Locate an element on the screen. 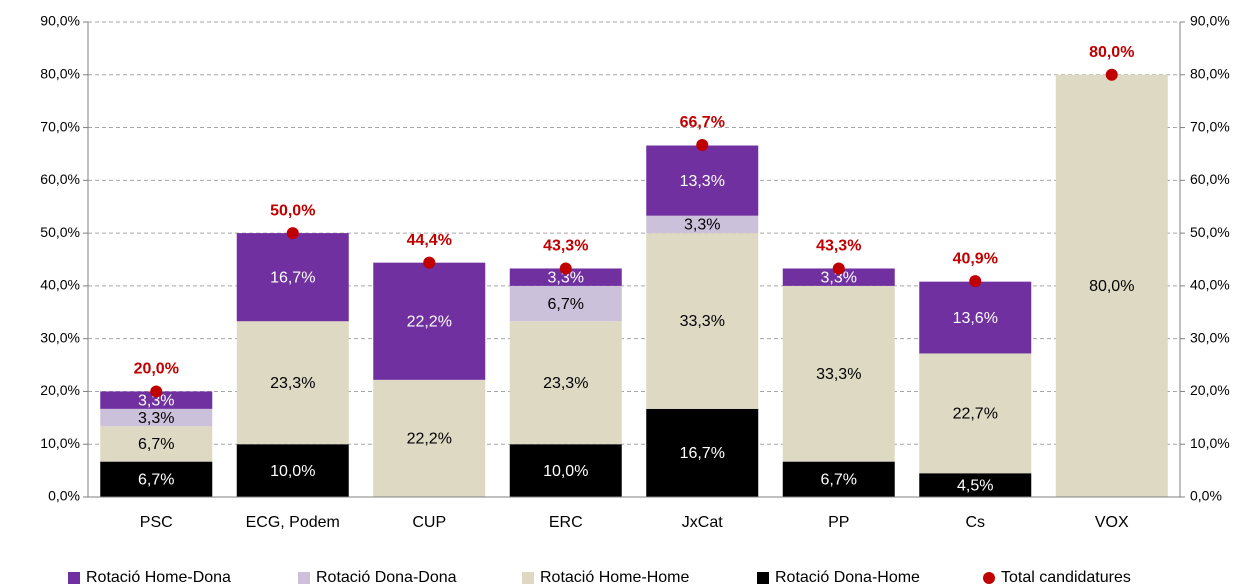 Image resolution: width=1249 pixels, height=588 pixels. y2-tick-label: 20,0% is located at coordinates (1210, 390).